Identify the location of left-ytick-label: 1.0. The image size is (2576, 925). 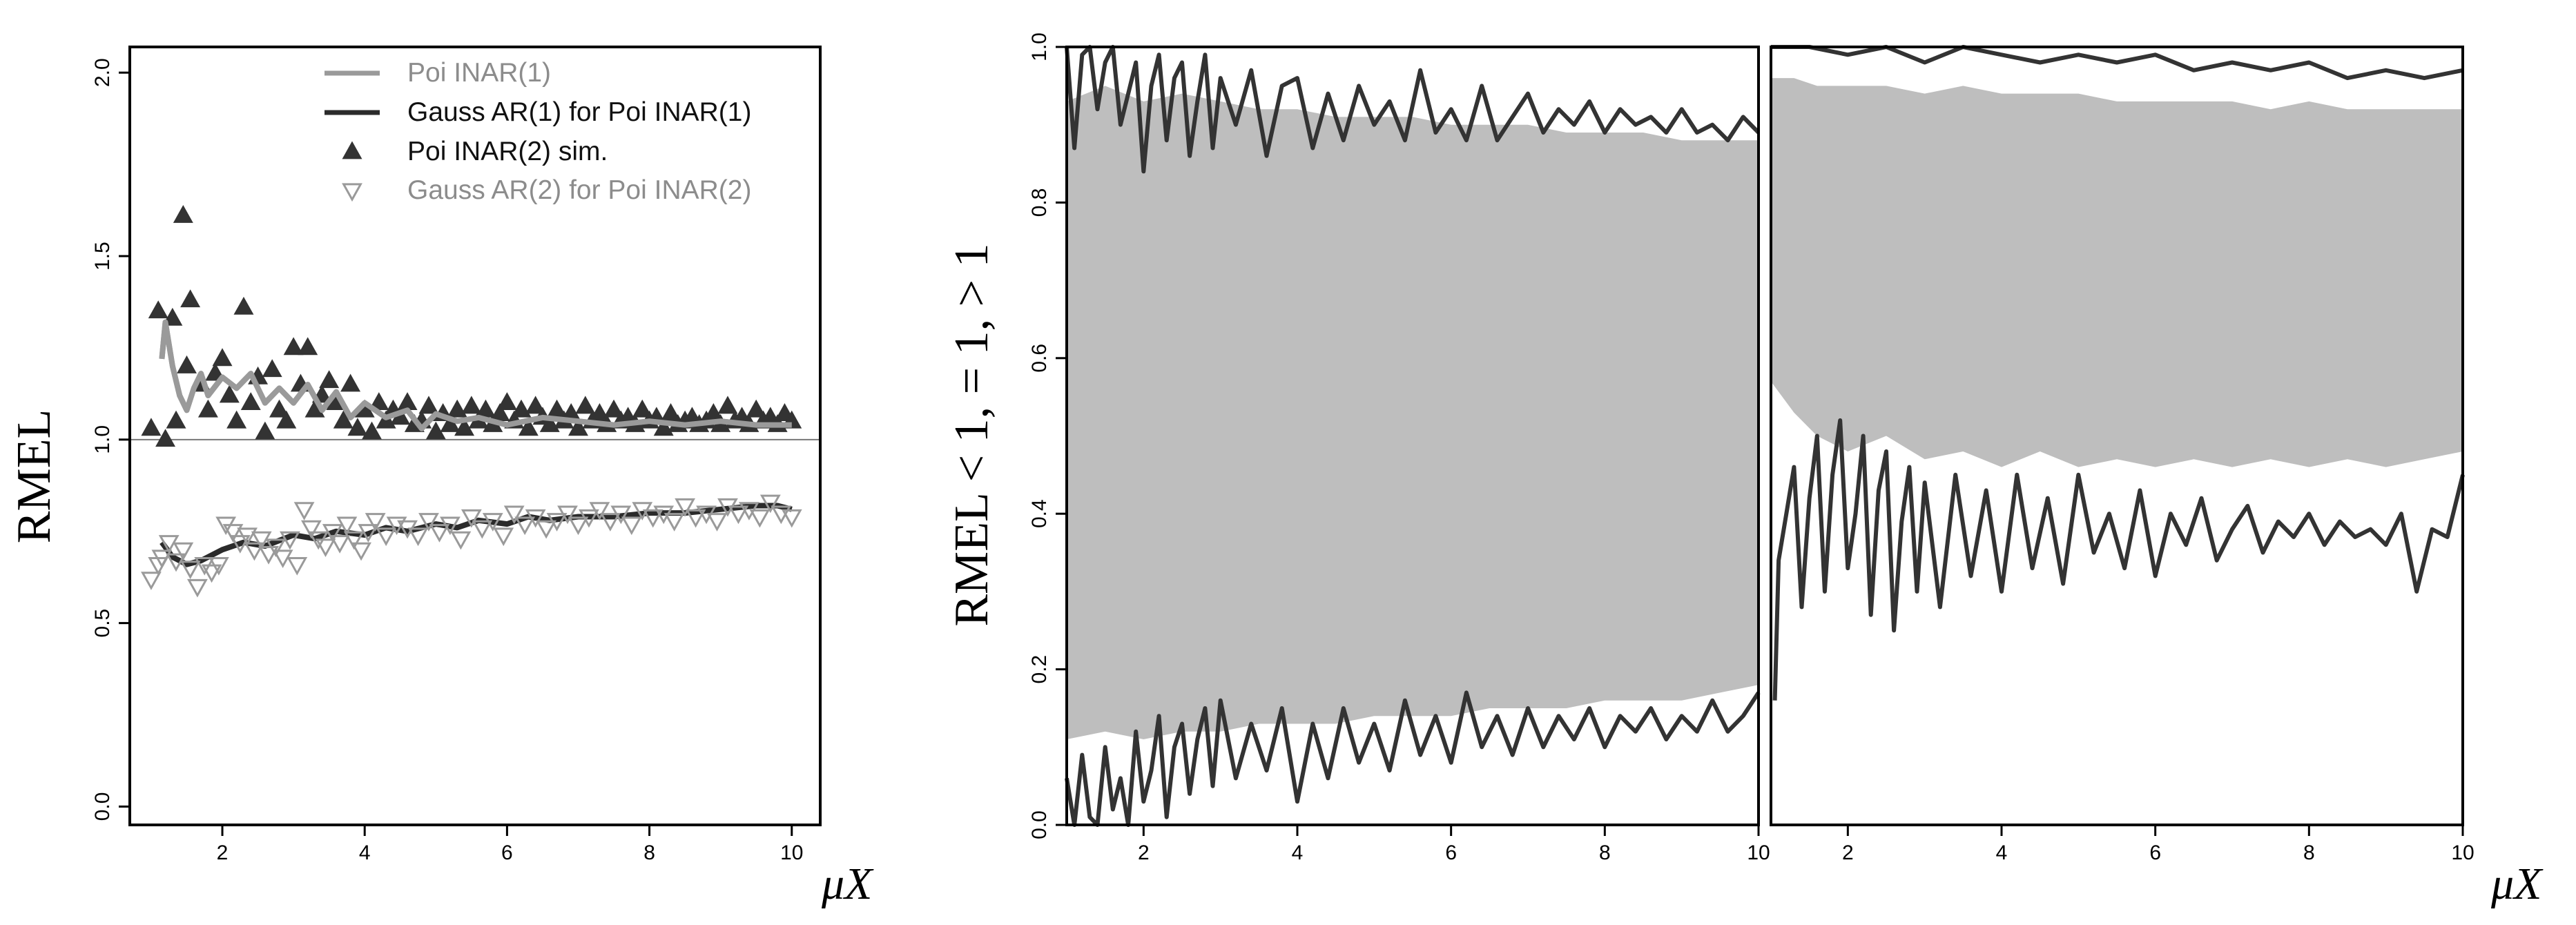
(103, 439).